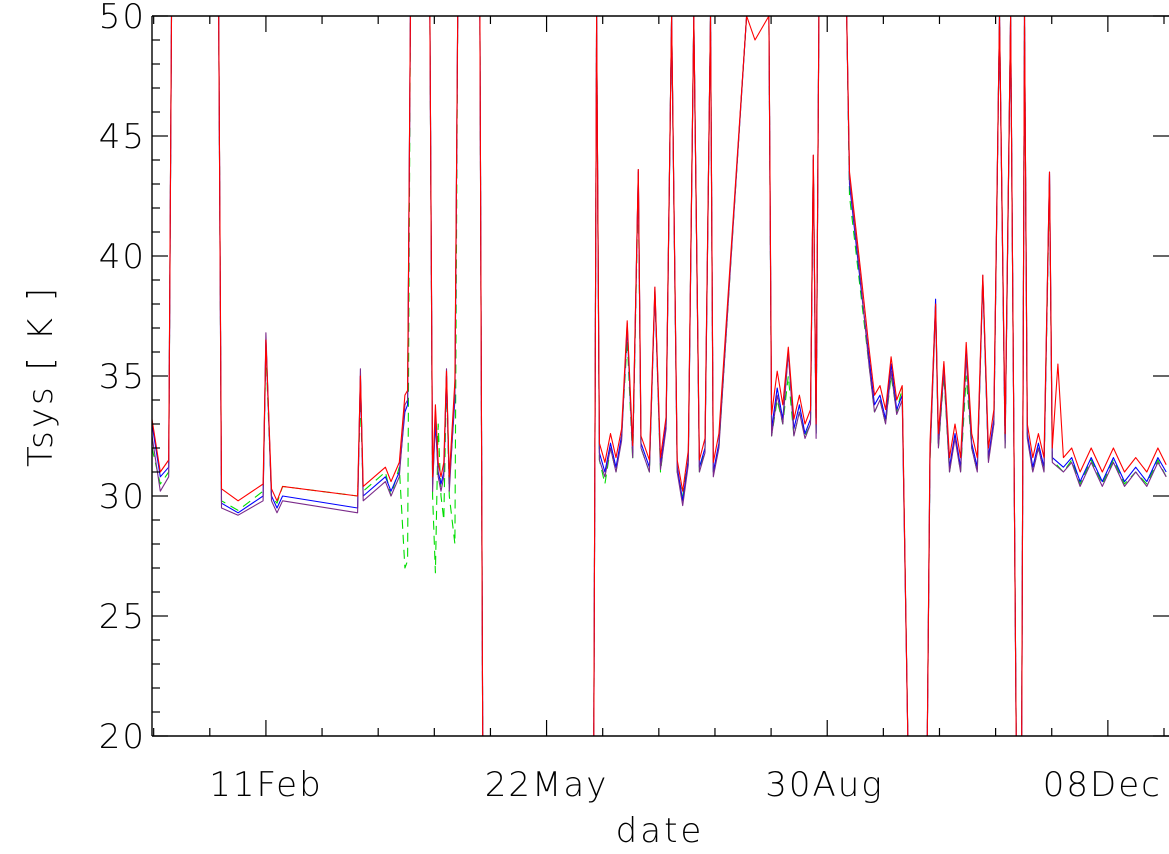  Describe the element at coordinates (265, 785) in the screenshot. I see `x-tick-label: 11Feb` at that location.